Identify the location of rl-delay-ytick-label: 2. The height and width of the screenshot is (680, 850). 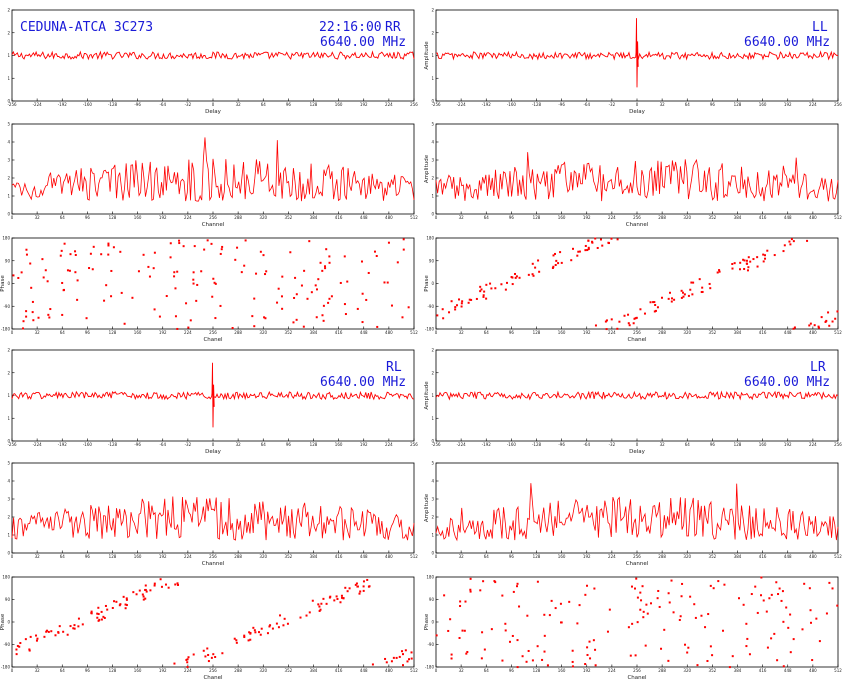
(8, 350).